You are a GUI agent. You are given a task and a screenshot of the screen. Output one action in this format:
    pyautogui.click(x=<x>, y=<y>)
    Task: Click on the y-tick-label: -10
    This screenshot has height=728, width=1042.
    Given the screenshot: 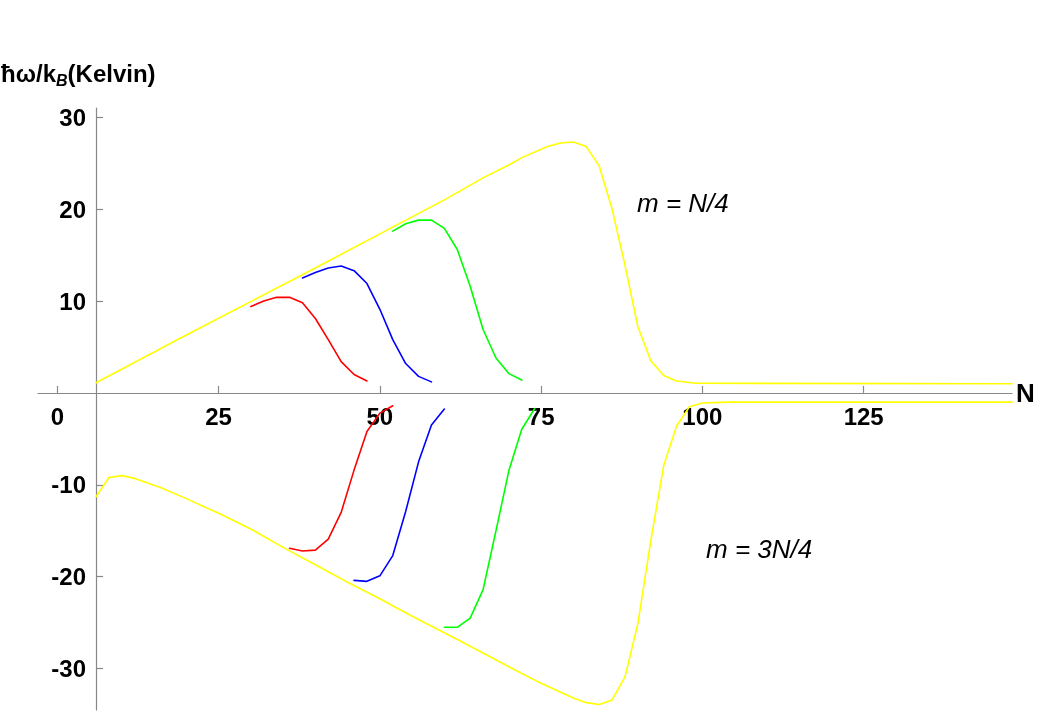 What is the action you would take?
    pyautogui.click(x=69, y=485)
    